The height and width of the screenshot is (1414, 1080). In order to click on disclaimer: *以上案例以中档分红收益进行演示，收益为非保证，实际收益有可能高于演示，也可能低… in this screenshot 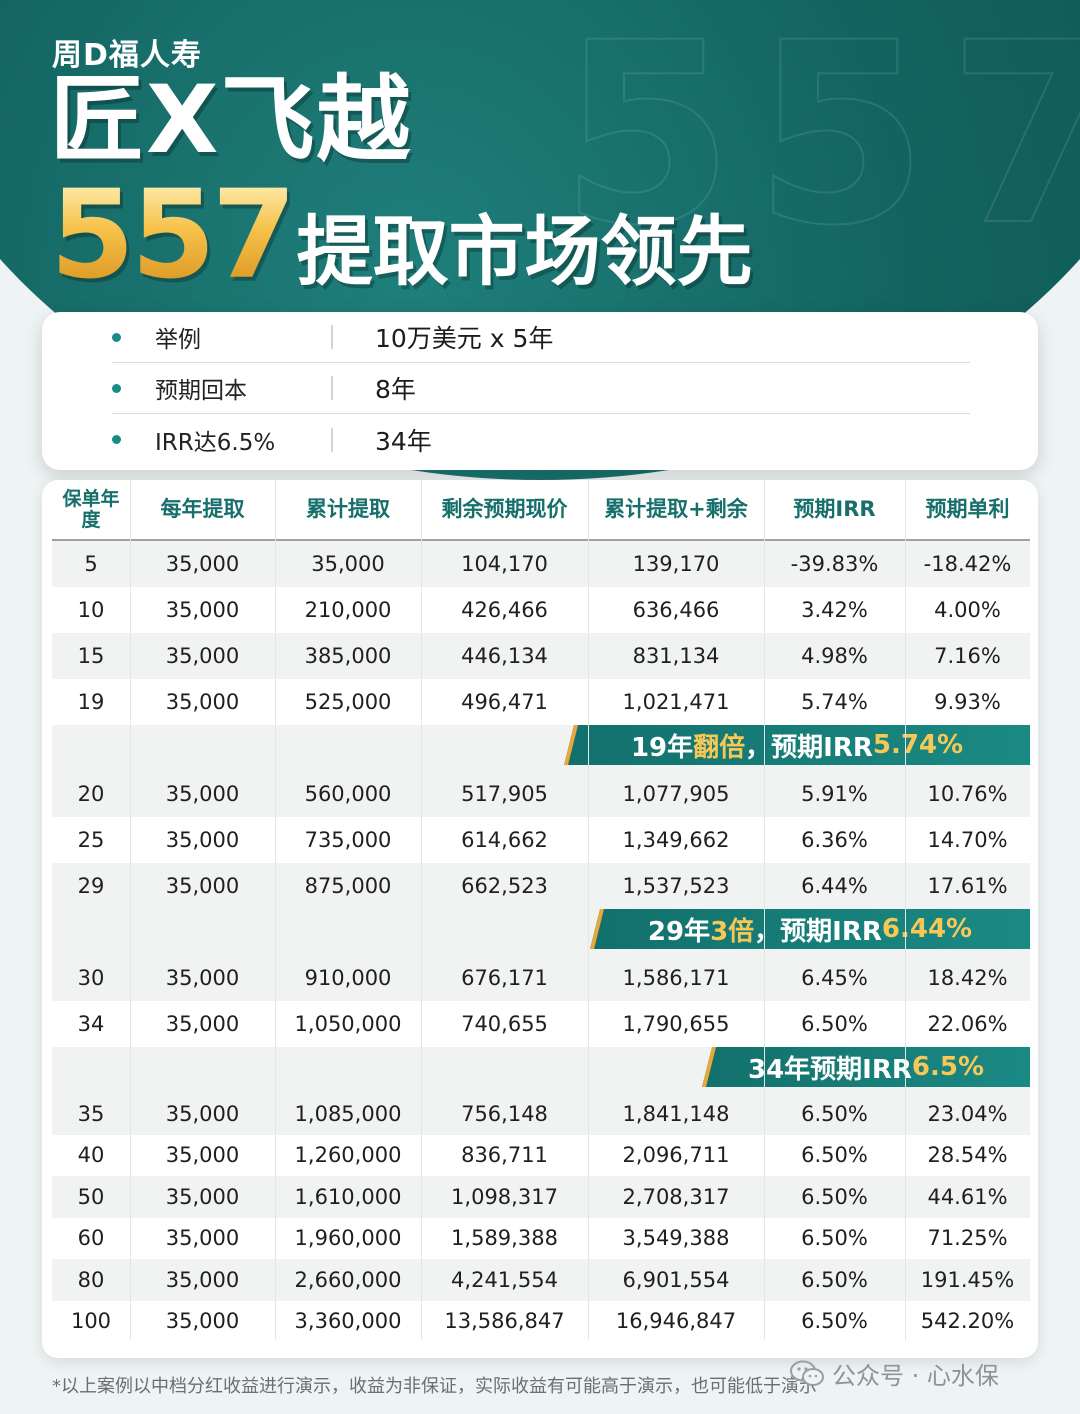, I will do `click(434, 1386)`.